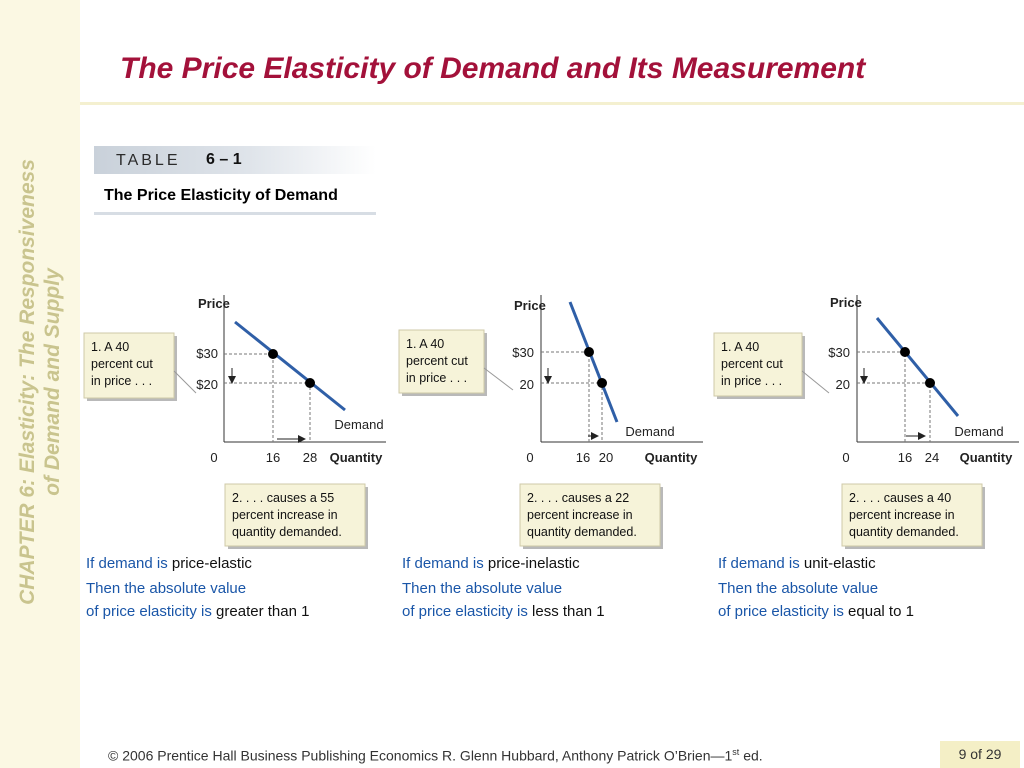 The width and height of the screenshot is (1024, 768). I want to click on elasticity-rule-line-1: If demand is price-elastic, so click(169, 563).